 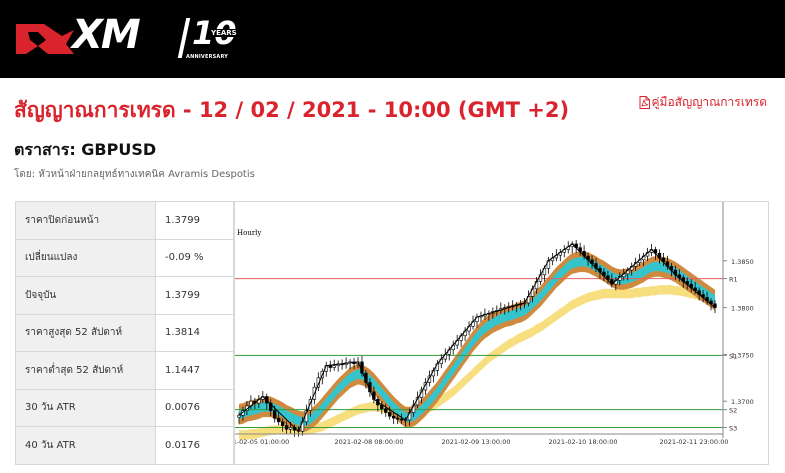 I want to click on stats-value: 0.0176, so click(x=194, y=445).